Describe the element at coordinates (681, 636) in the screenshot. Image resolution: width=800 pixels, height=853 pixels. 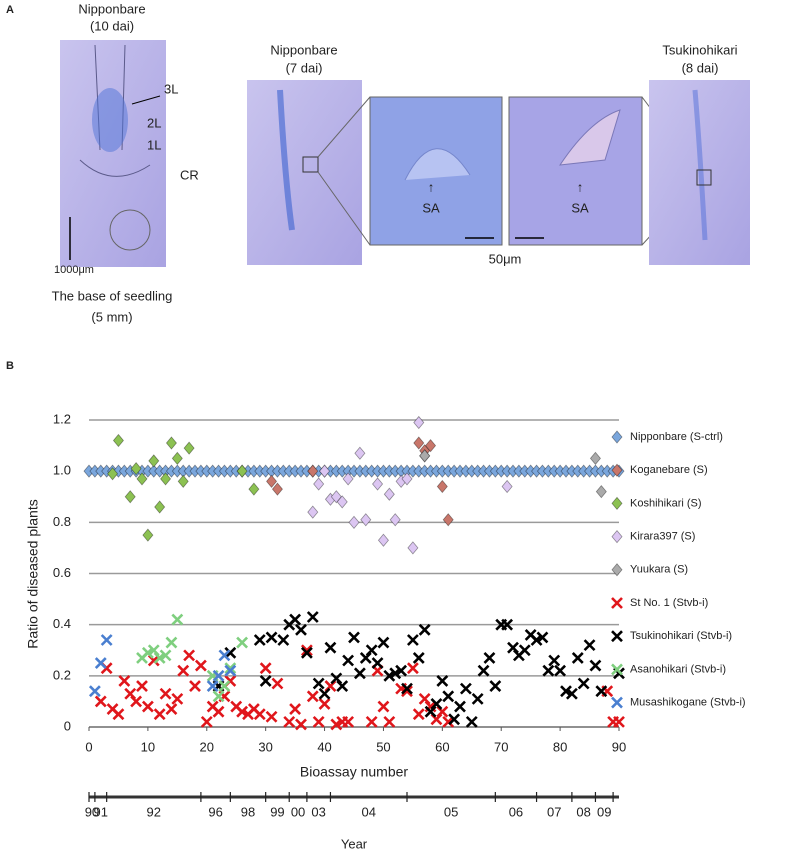
I see `legend-label: Tsukinohikari (Stvb-i)` at that location.